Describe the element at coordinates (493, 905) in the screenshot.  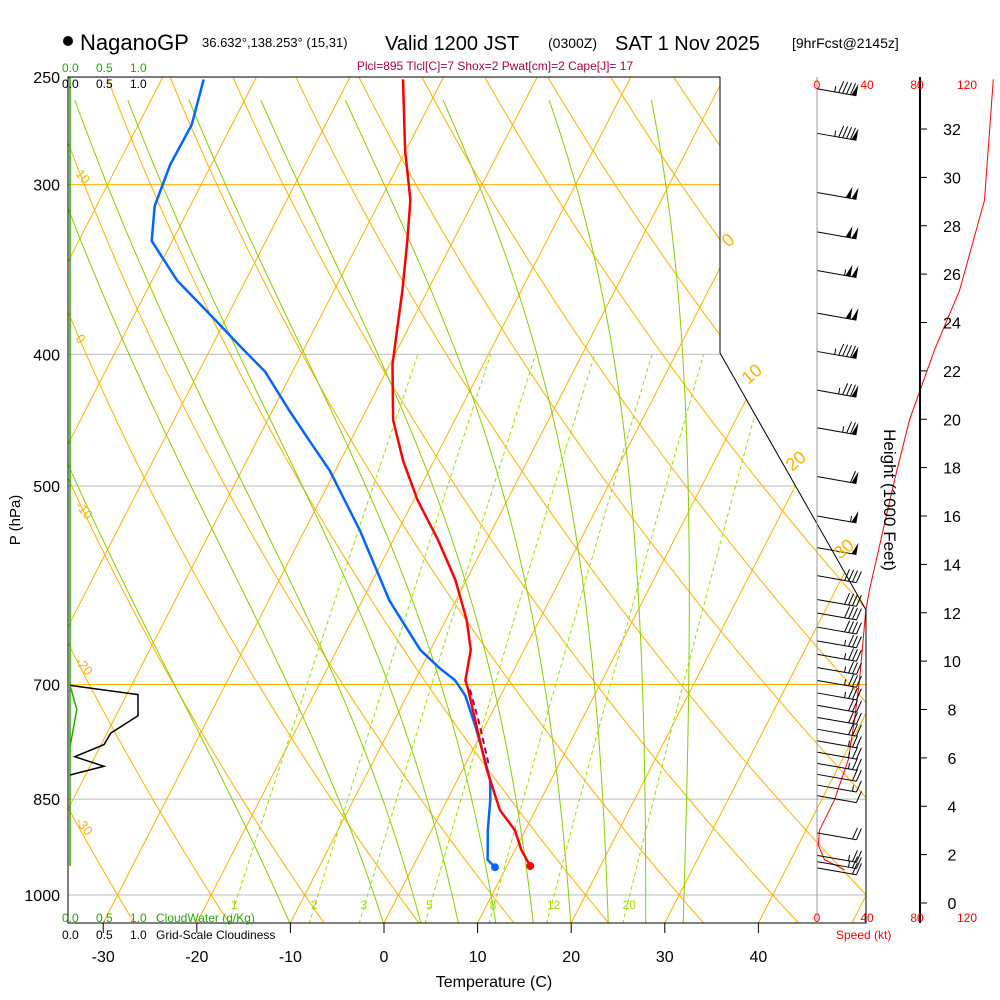
I see `mixing-ratio-label: 8` at that location.